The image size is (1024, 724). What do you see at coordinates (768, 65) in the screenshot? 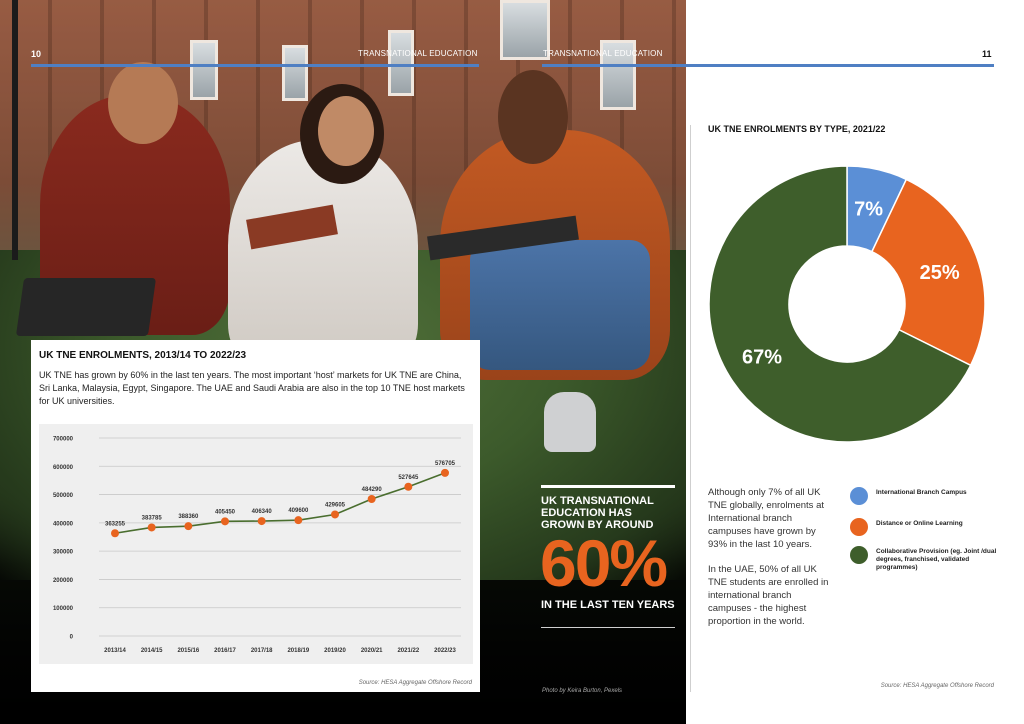
I see `right-header-rule` at bounding box center [768, 65].